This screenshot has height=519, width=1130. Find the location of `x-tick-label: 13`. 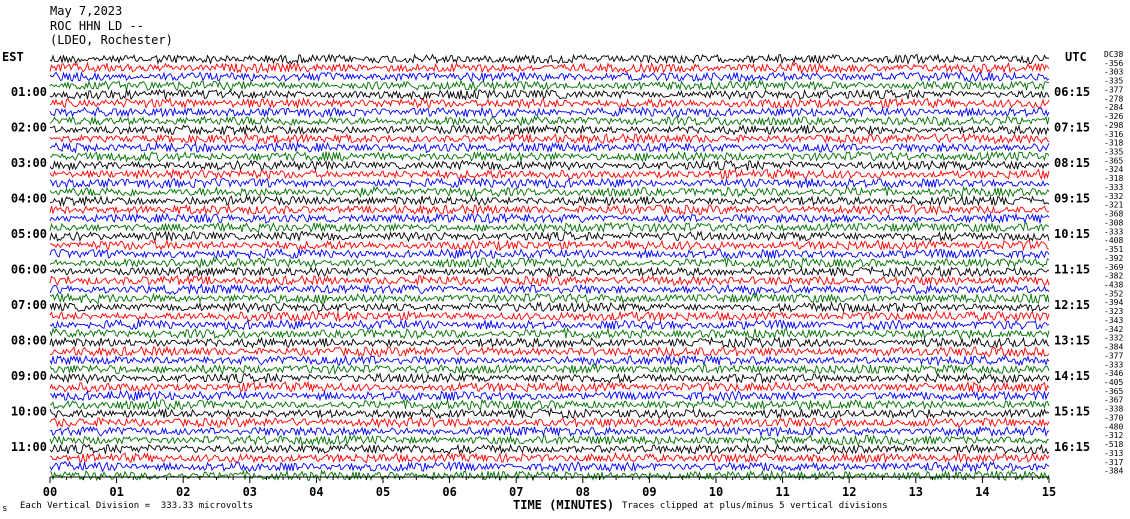

x-tick-label: 13 is located at coordinates (916, 492).